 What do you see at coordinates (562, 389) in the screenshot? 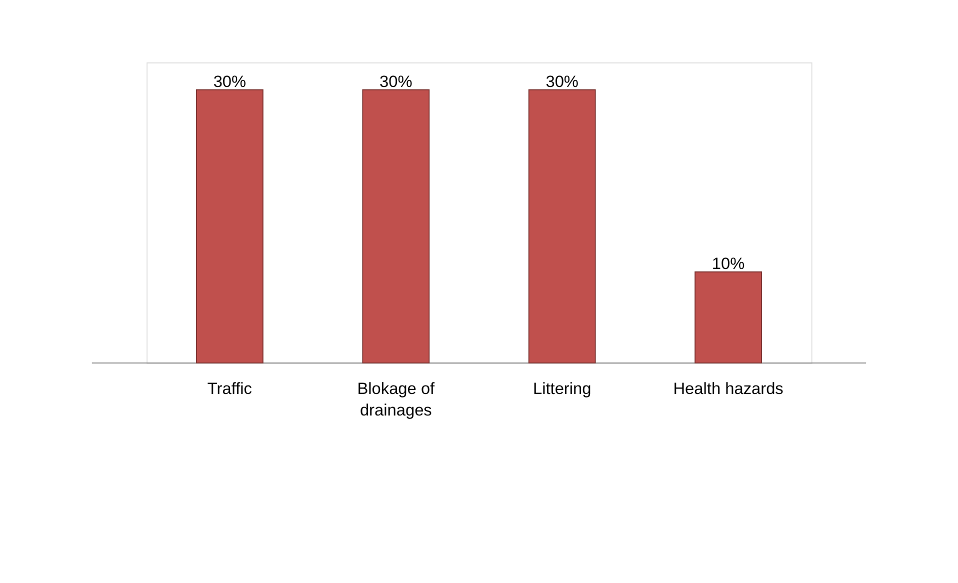
I see `x-tick-label: Littering` at bounding box center [562, 389].